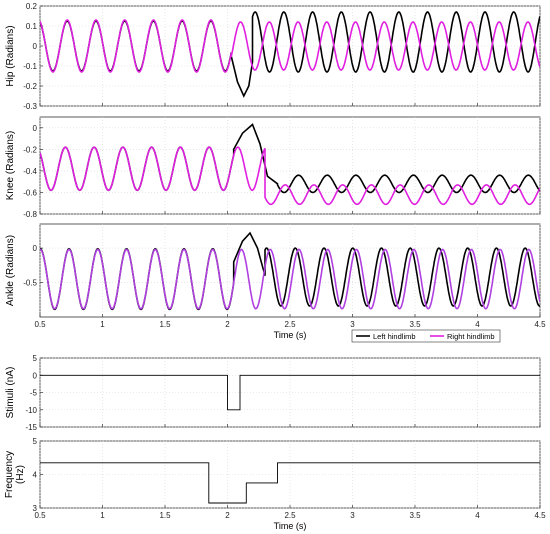 Image resolution: width=550 pixels, height=534 pixels. I want to click on y-tick-label: 3, so click(35, 508).